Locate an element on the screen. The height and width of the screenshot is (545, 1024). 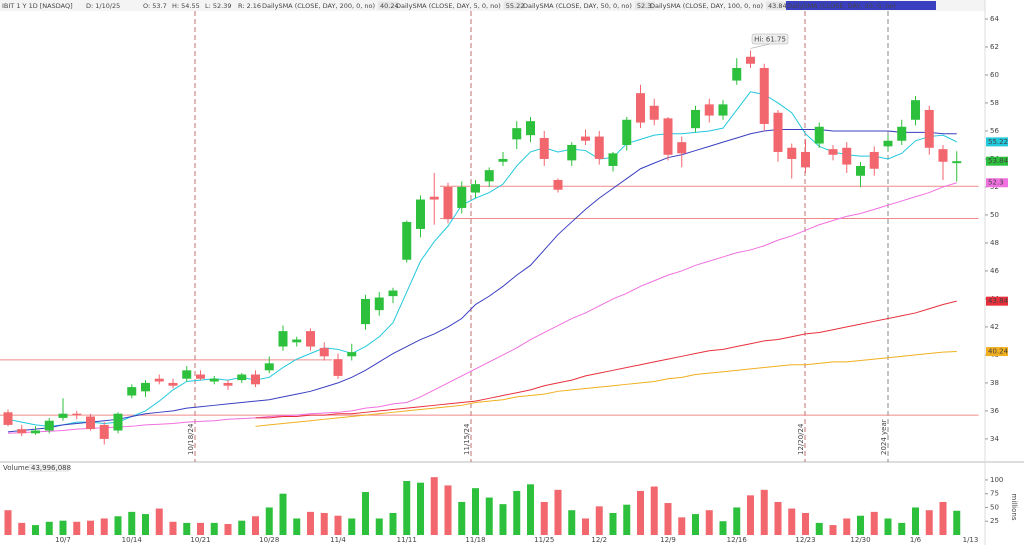
value-box-label: 55.22 is located at coordinates (998, 142).